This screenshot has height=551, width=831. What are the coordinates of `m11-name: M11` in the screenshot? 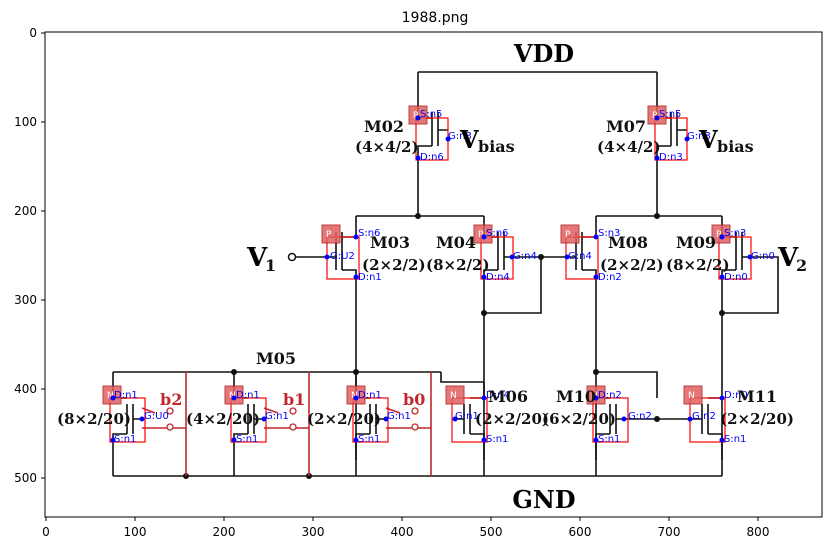 It's located at (757, 396).